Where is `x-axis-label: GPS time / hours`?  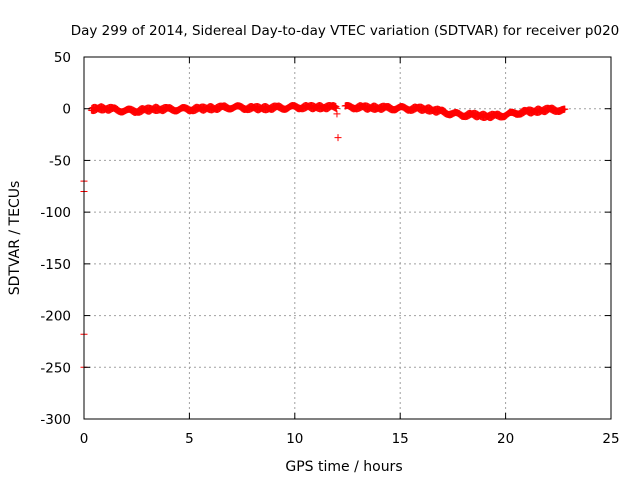 x-axis-label: GPS time / hours is located at coordinates (343, 467).